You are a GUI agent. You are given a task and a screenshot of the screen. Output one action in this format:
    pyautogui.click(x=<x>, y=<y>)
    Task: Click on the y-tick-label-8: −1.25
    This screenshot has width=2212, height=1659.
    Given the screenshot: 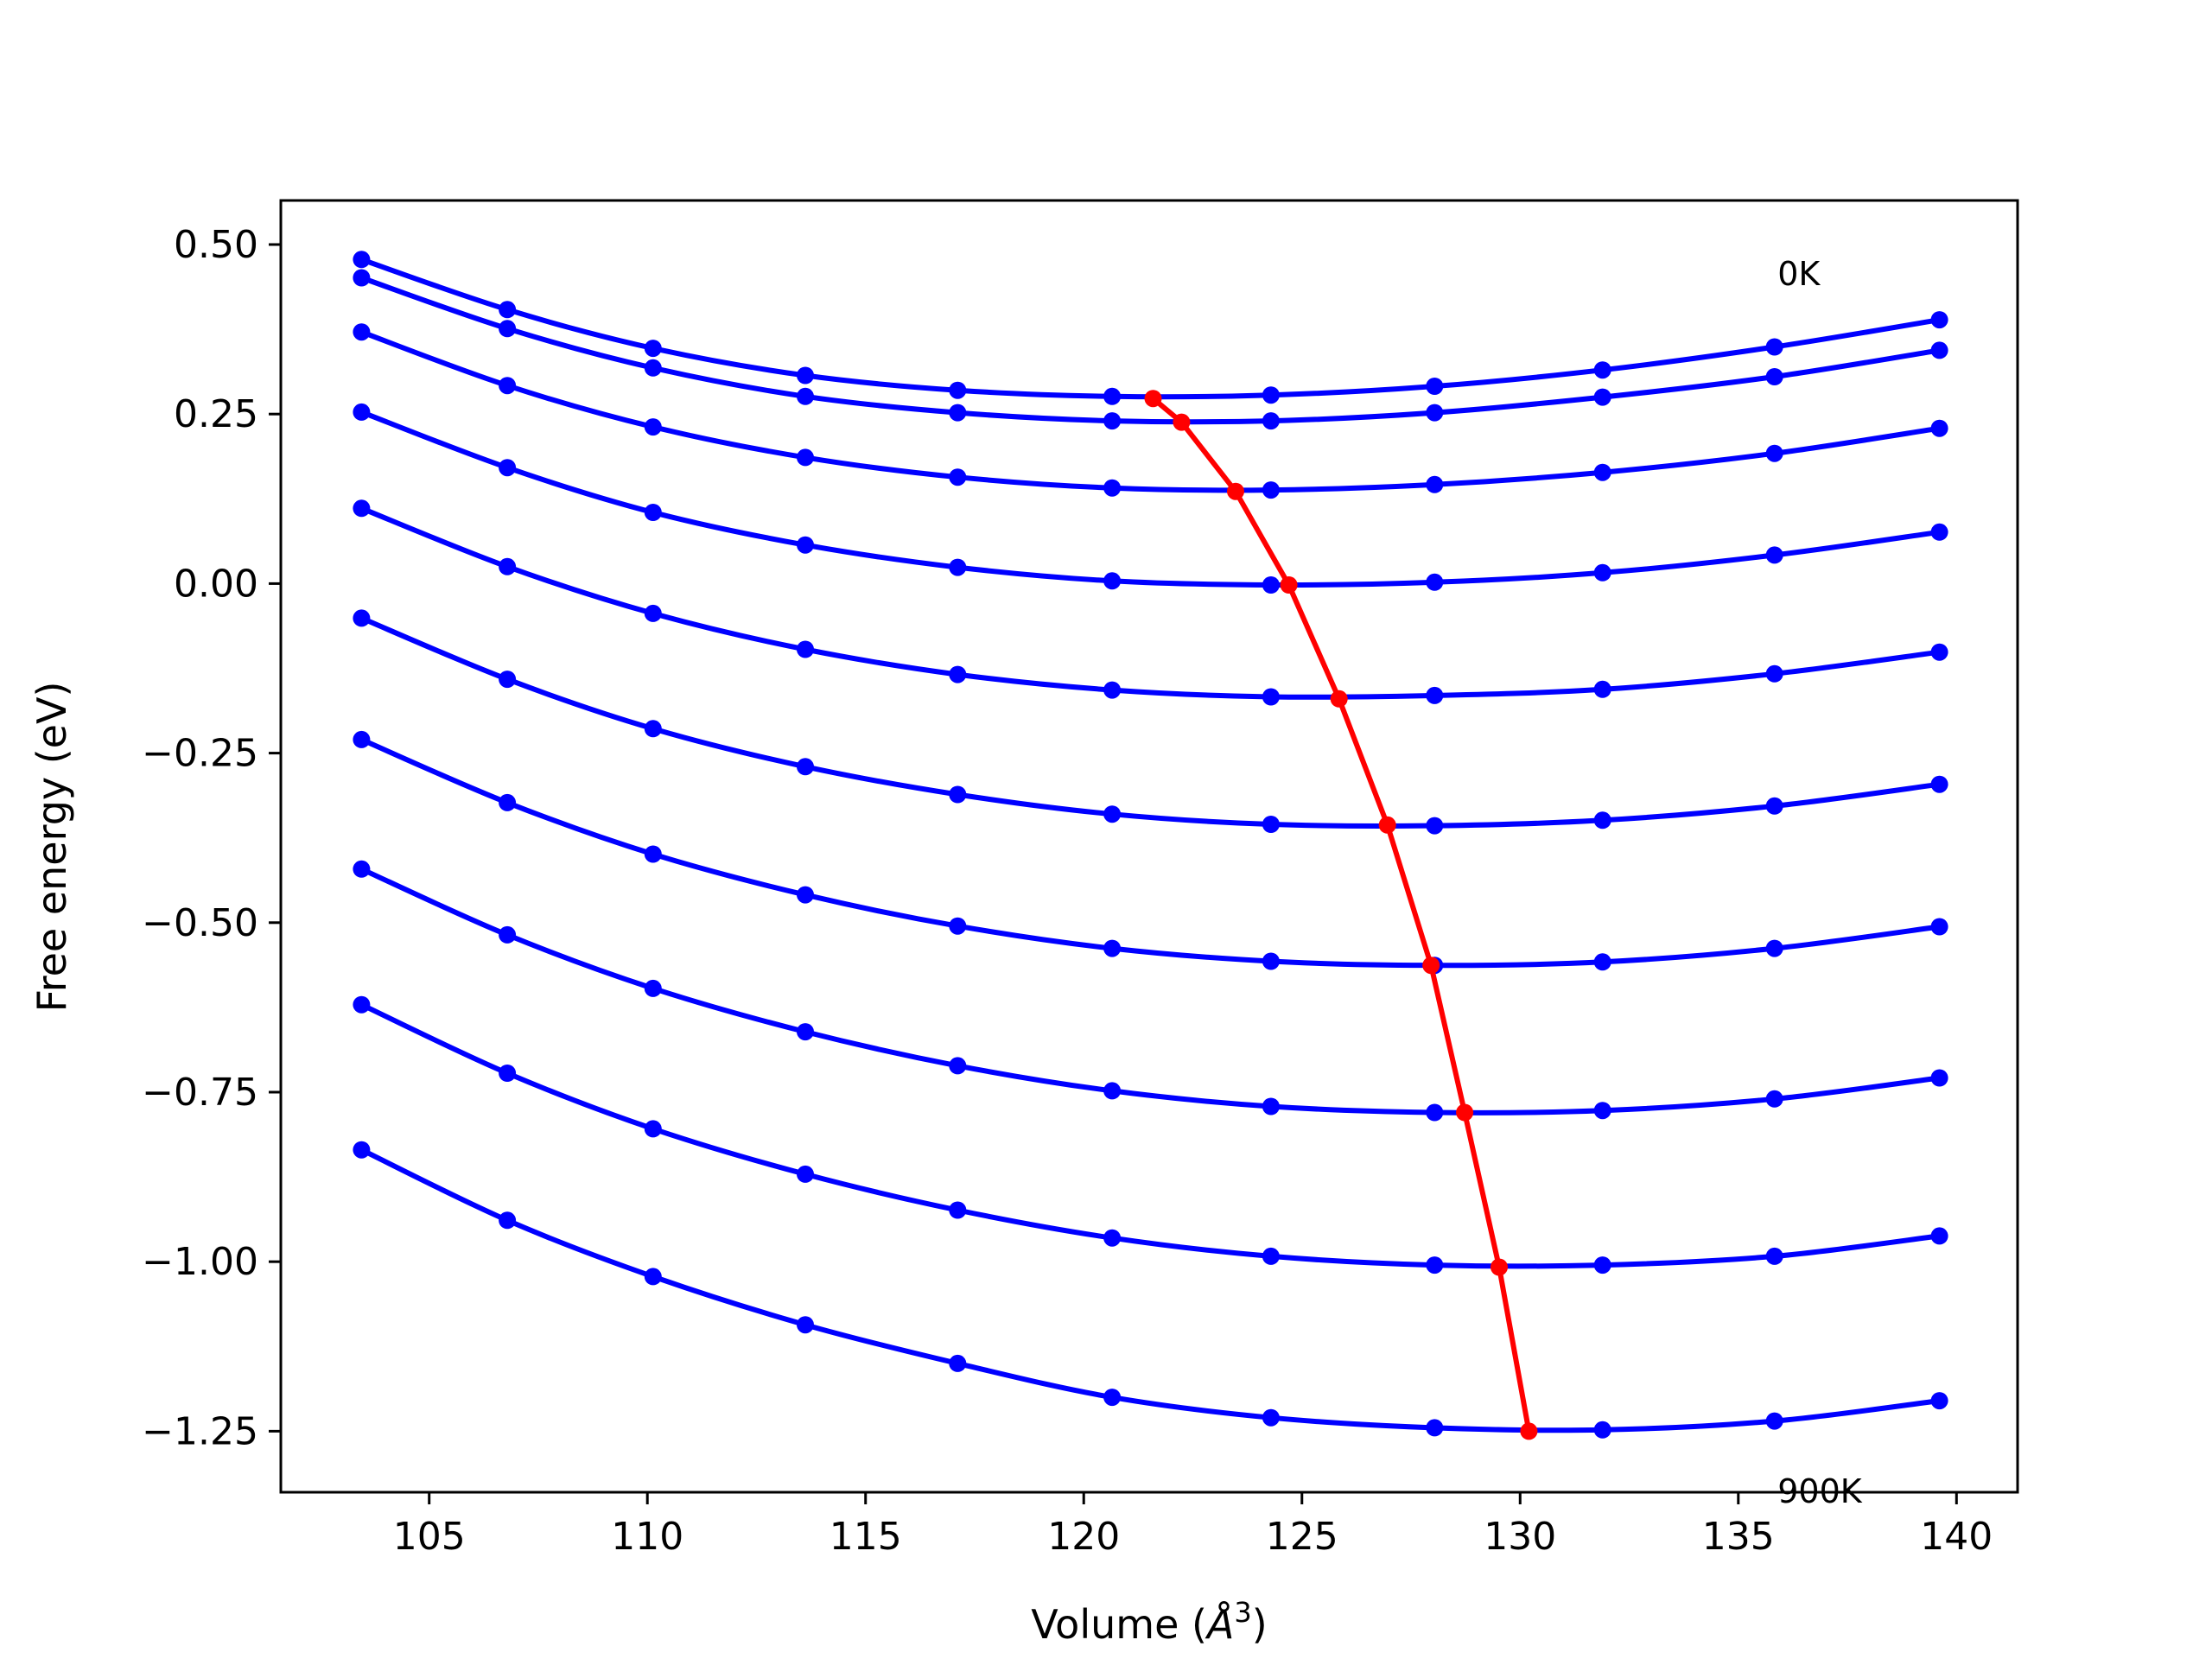 What is the action you would take?
    pyautogui.click(x=200, y=1431)
    